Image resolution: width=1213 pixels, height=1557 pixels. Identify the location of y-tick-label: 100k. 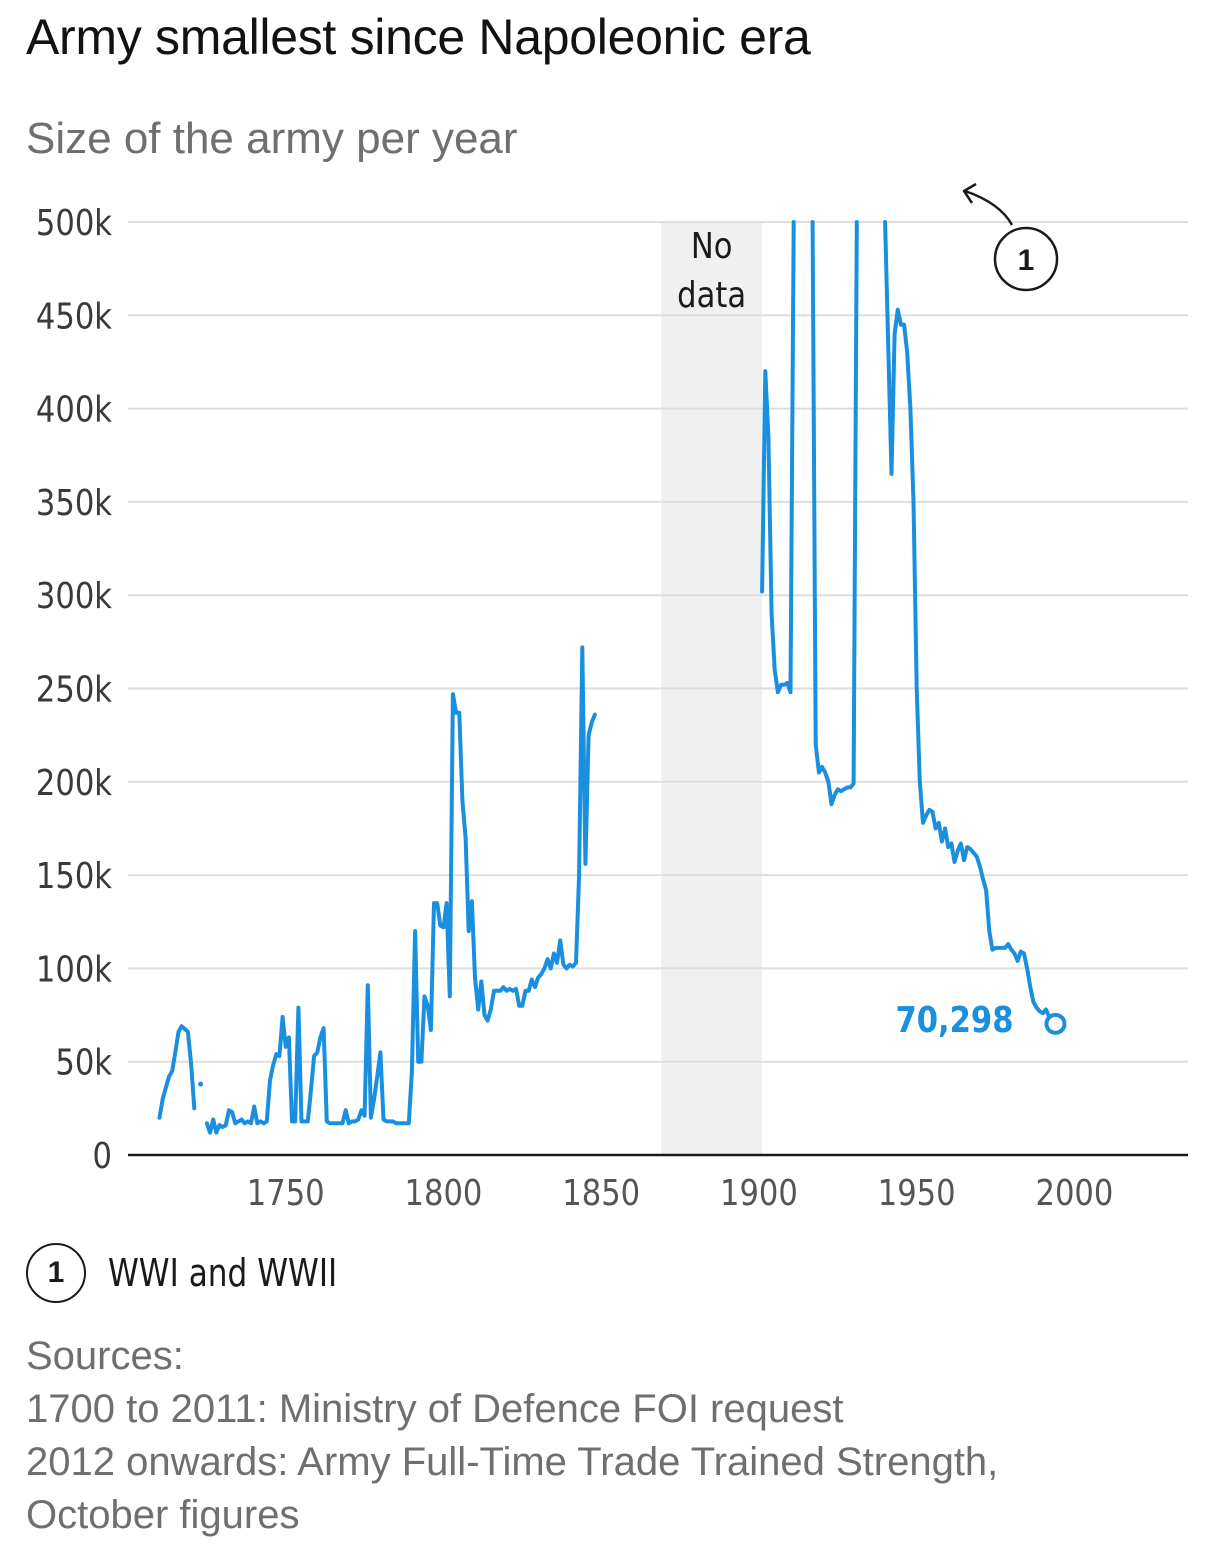
(74, 969).